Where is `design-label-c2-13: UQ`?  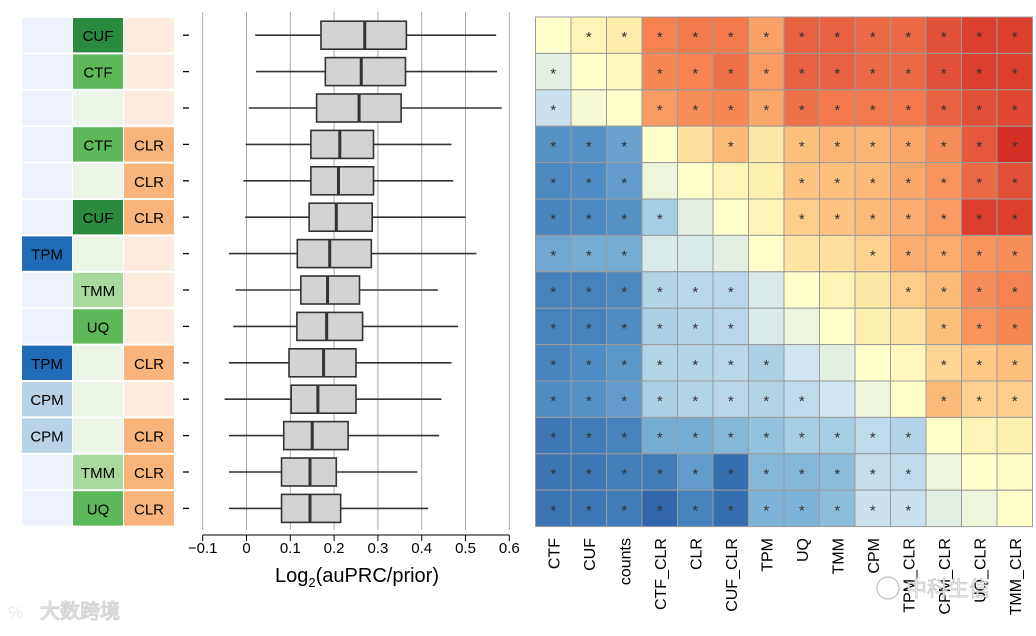 design-label-c2-13: UQ is located at coordinates (98, 509).